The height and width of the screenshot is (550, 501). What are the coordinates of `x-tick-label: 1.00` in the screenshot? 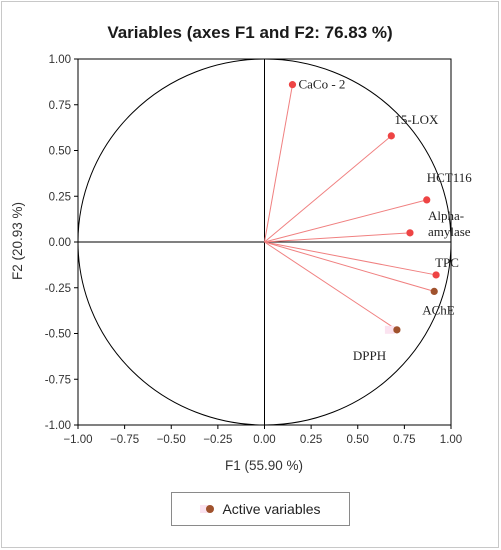 It's located at (451, 440).